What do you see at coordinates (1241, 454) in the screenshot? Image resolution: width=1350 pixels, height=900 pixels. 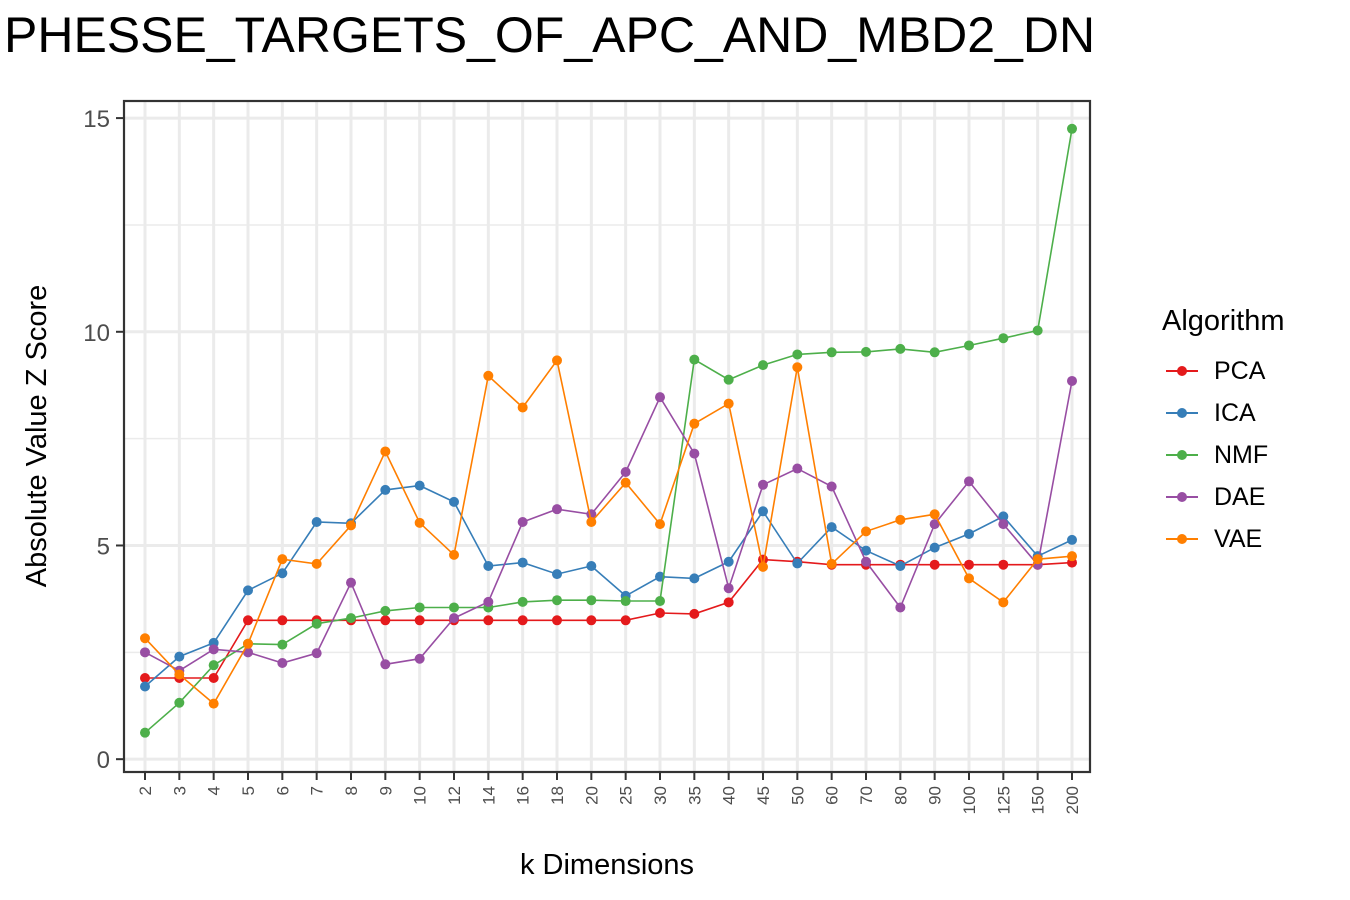 I see `legend-label: NMF` at bounding box center [1241, 454].